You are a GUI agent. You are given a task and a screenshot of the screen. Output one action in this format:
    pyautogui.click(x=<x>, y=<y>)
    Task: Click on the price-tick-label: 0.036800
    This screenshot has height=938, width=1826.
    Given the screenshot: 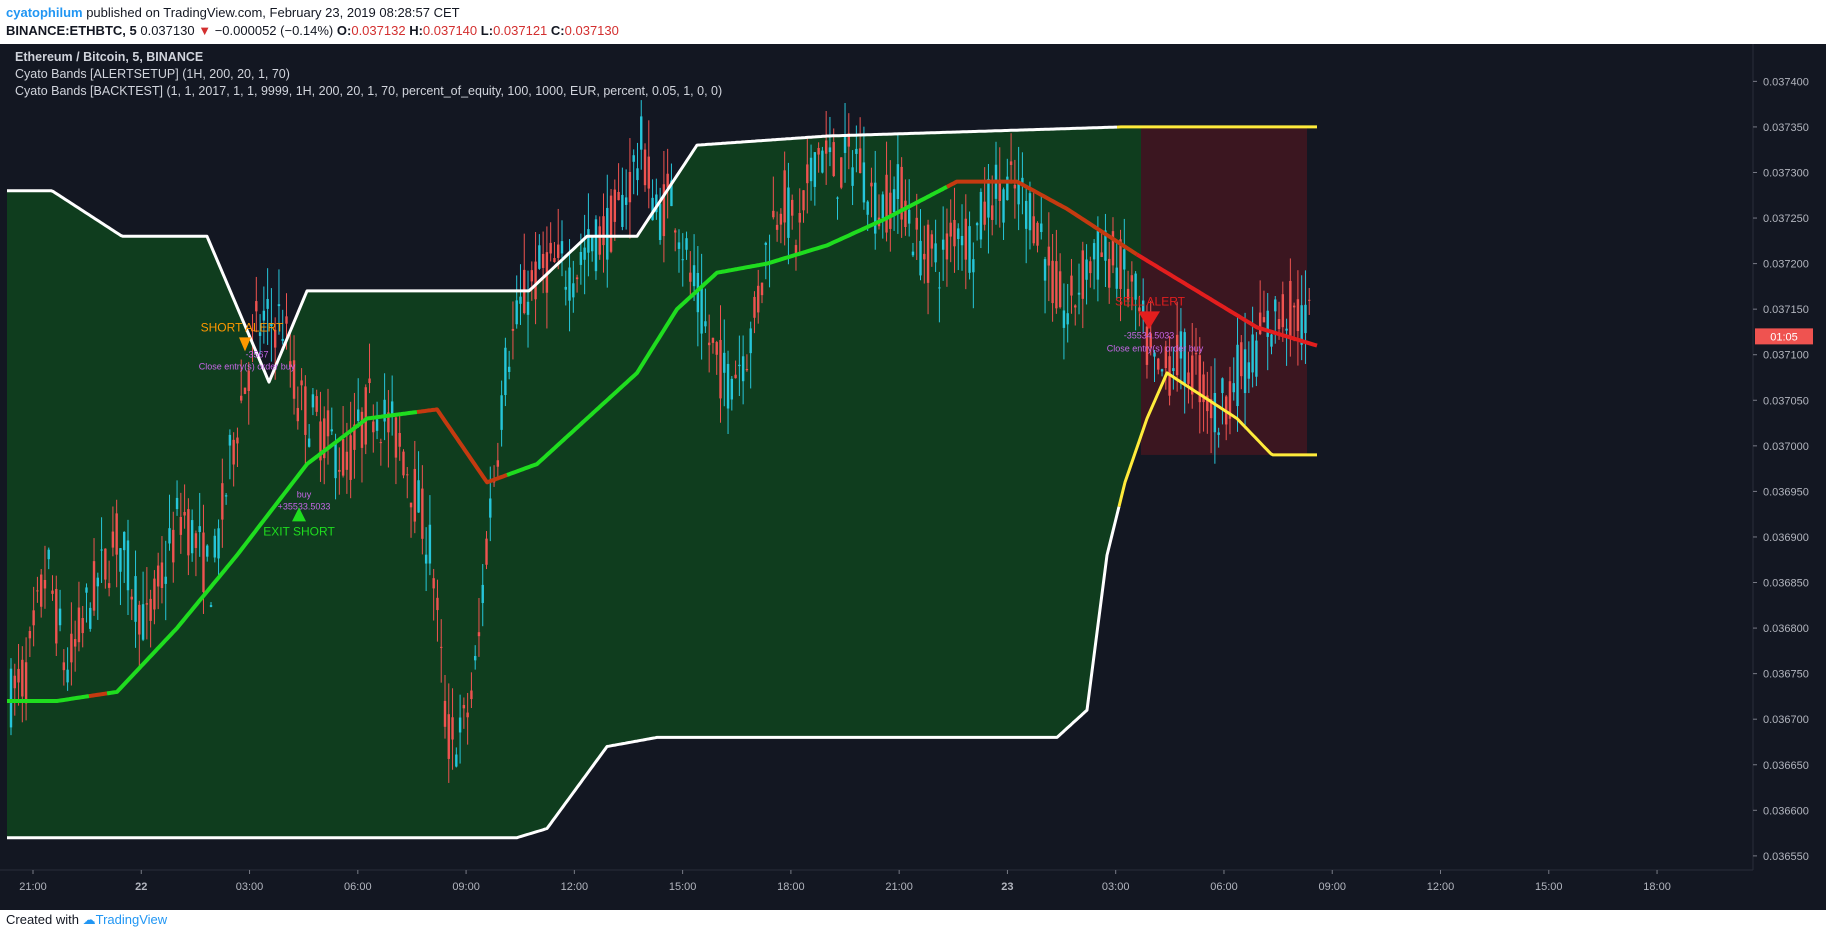 What is the action you would take?
    pyautogui.click(x=1786, y=629)
    